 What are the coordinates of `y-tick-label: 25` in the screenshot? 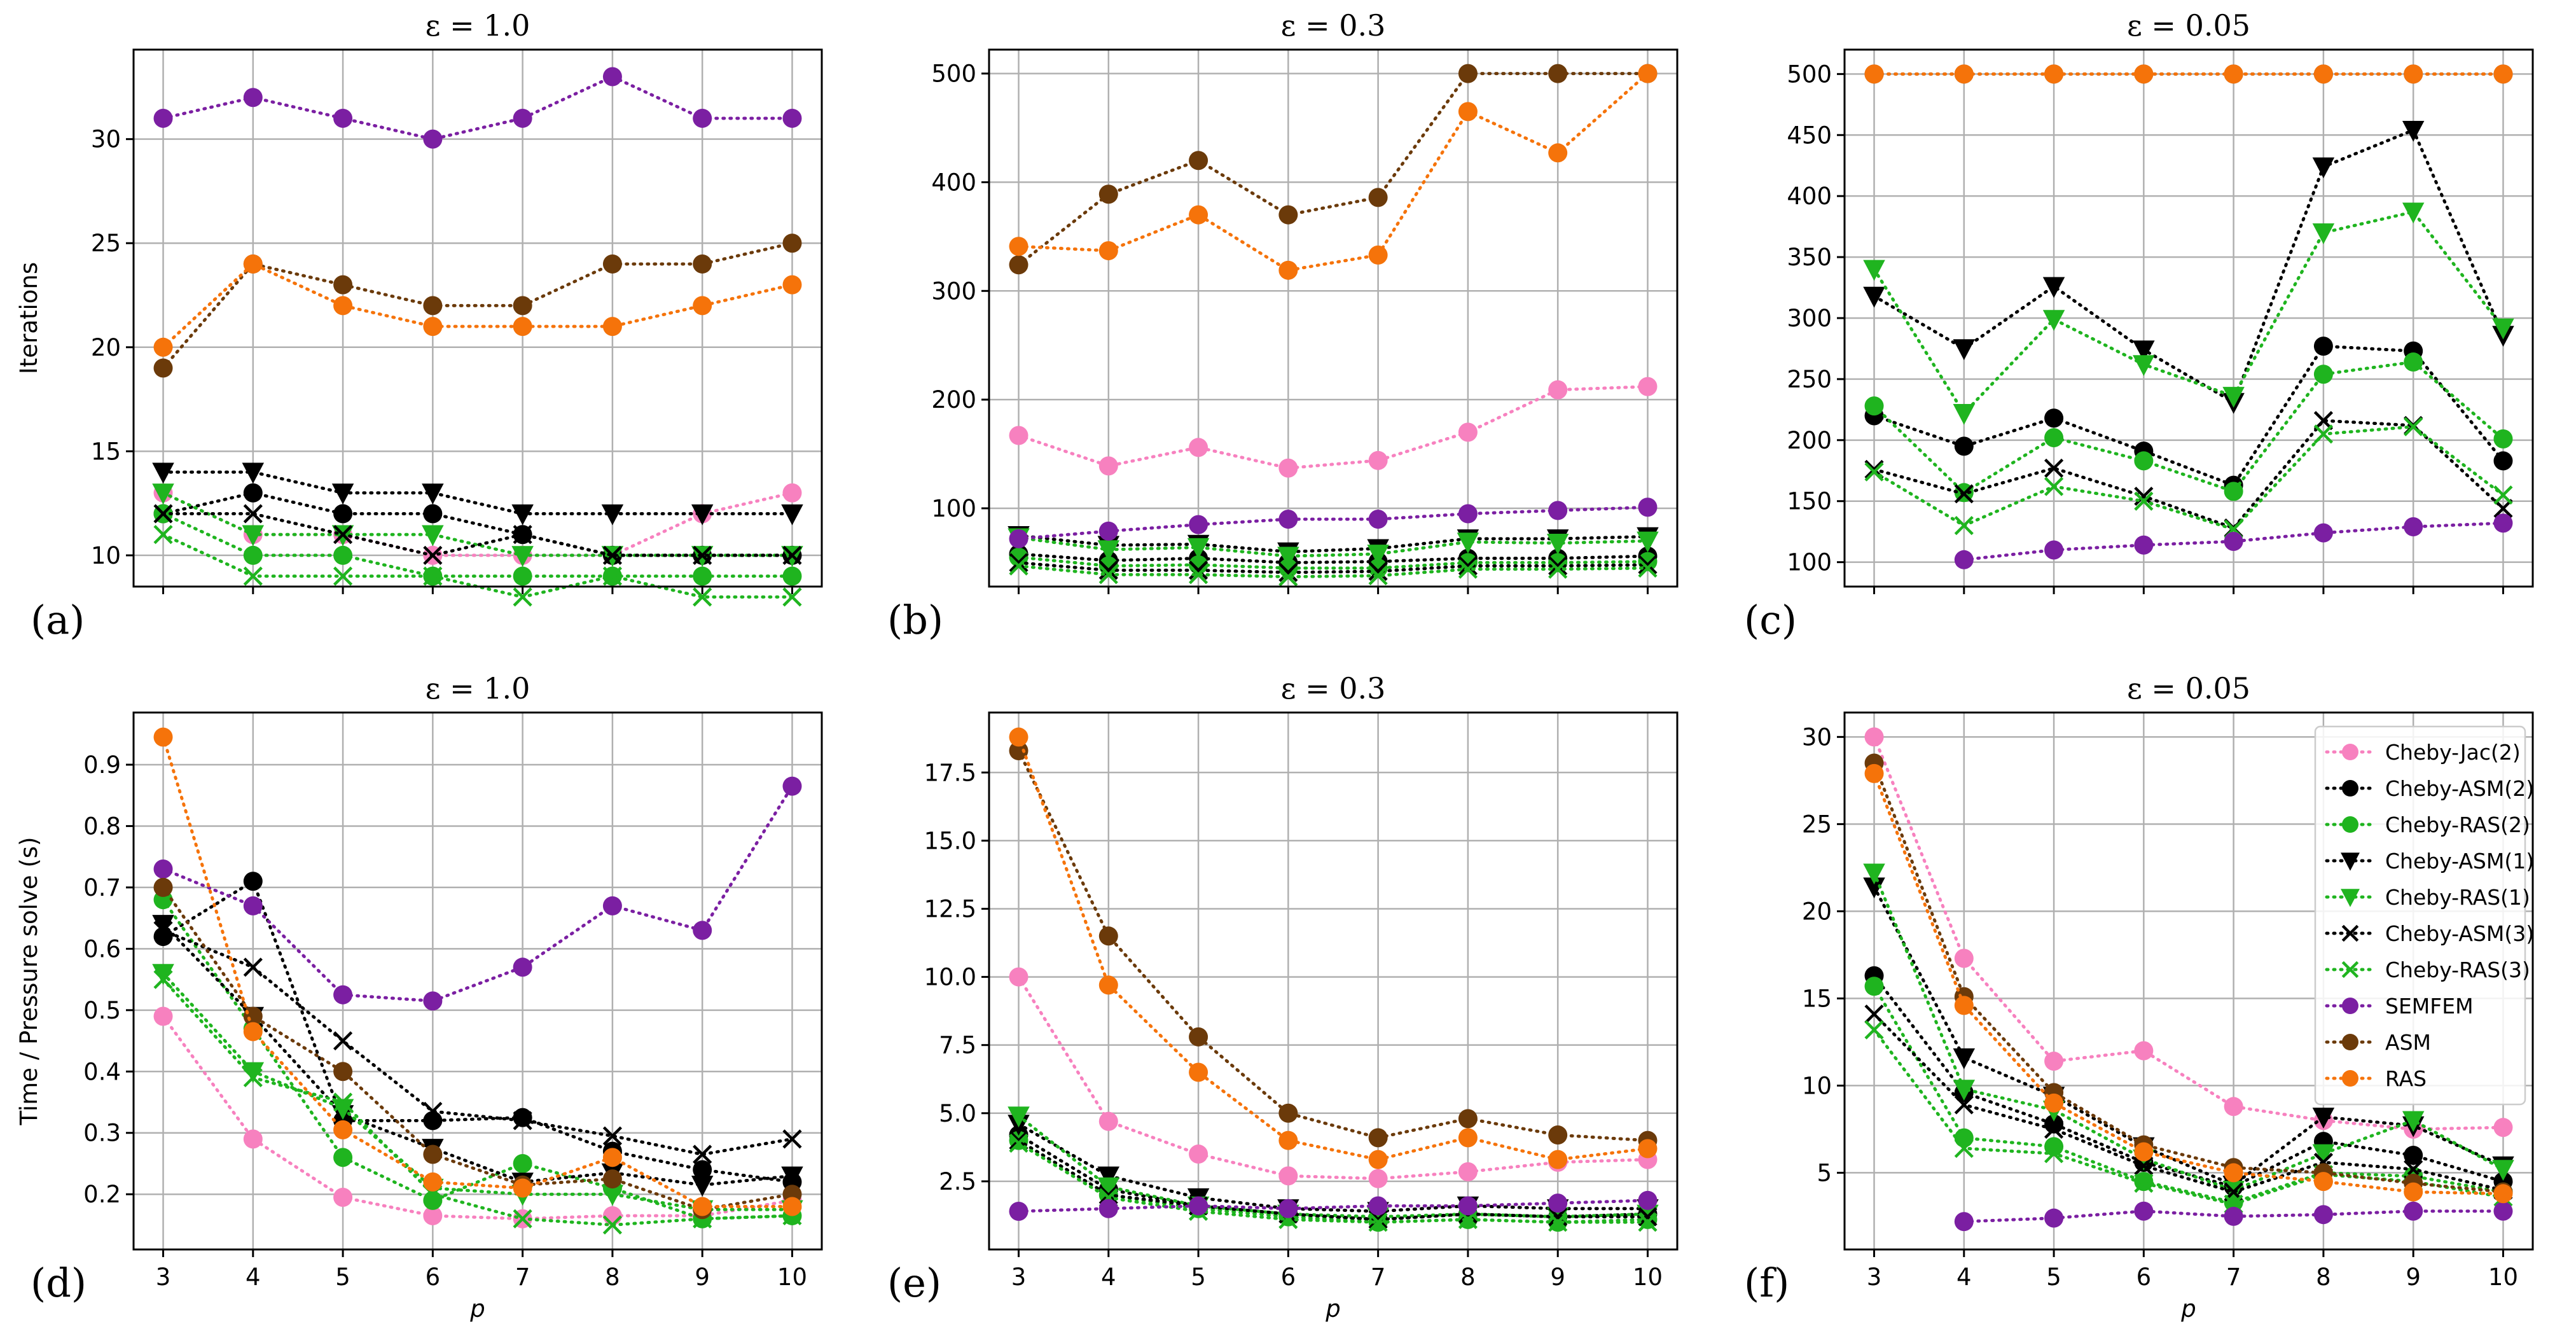 It's located at (1817, 824).